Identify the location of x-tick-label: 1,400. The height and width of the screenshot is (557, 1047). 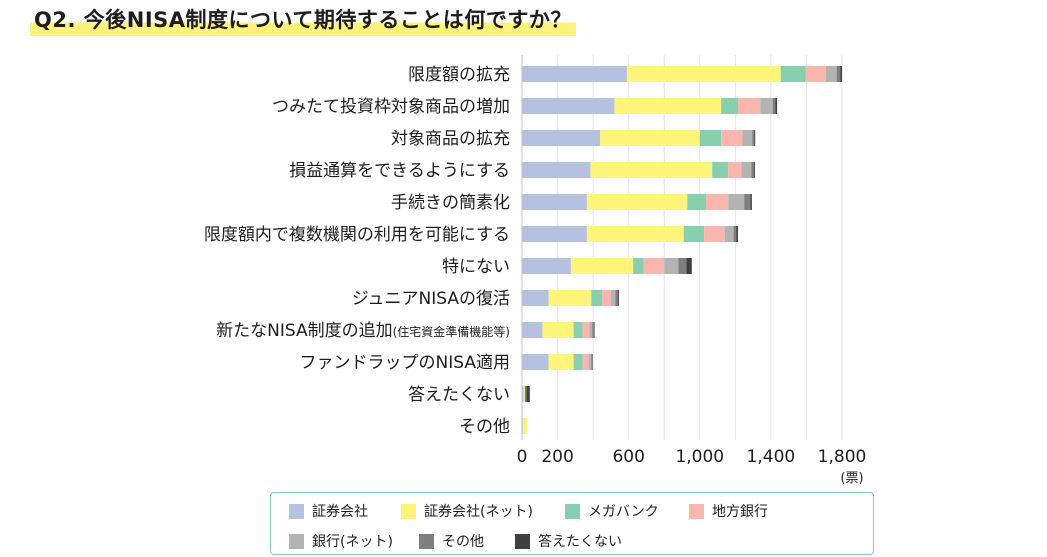
(771, 457).